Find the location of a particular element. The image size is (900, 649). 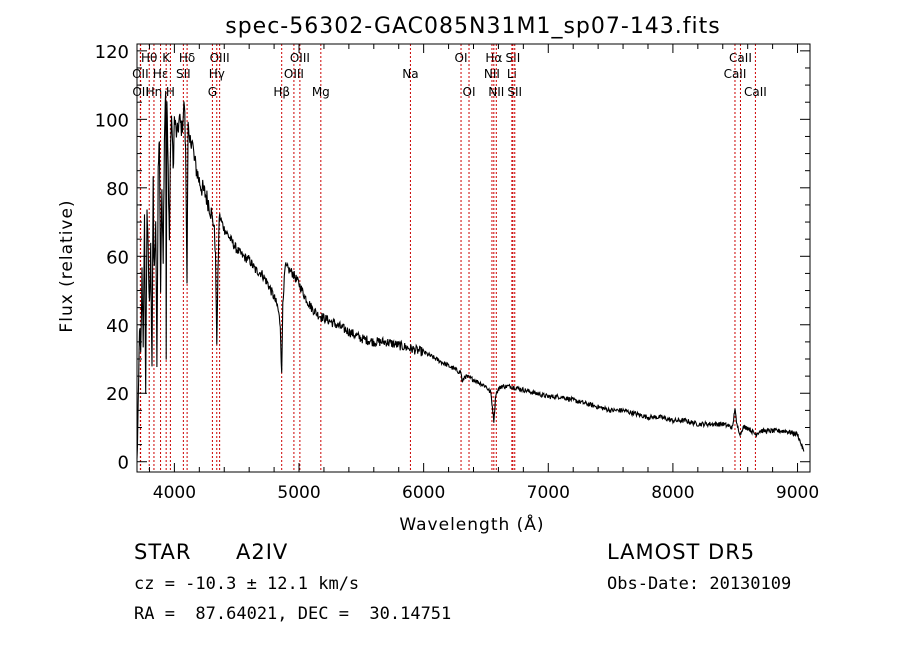

x-tick-label-0: 4000 is located at coordinates (174, 493).